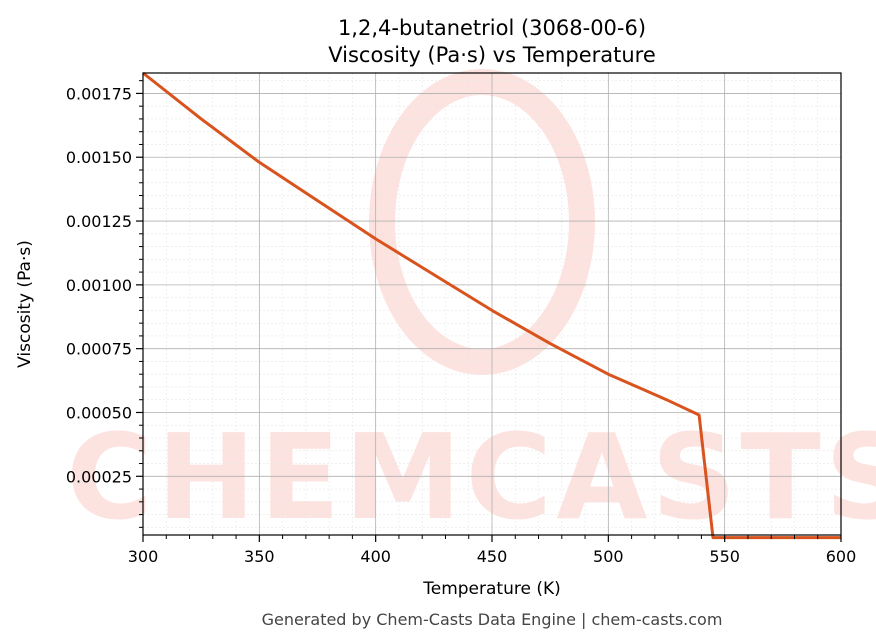 The height and width of the screenshot is (644, 876). I want to click on x-tick-label: 350, so click(259, 556).